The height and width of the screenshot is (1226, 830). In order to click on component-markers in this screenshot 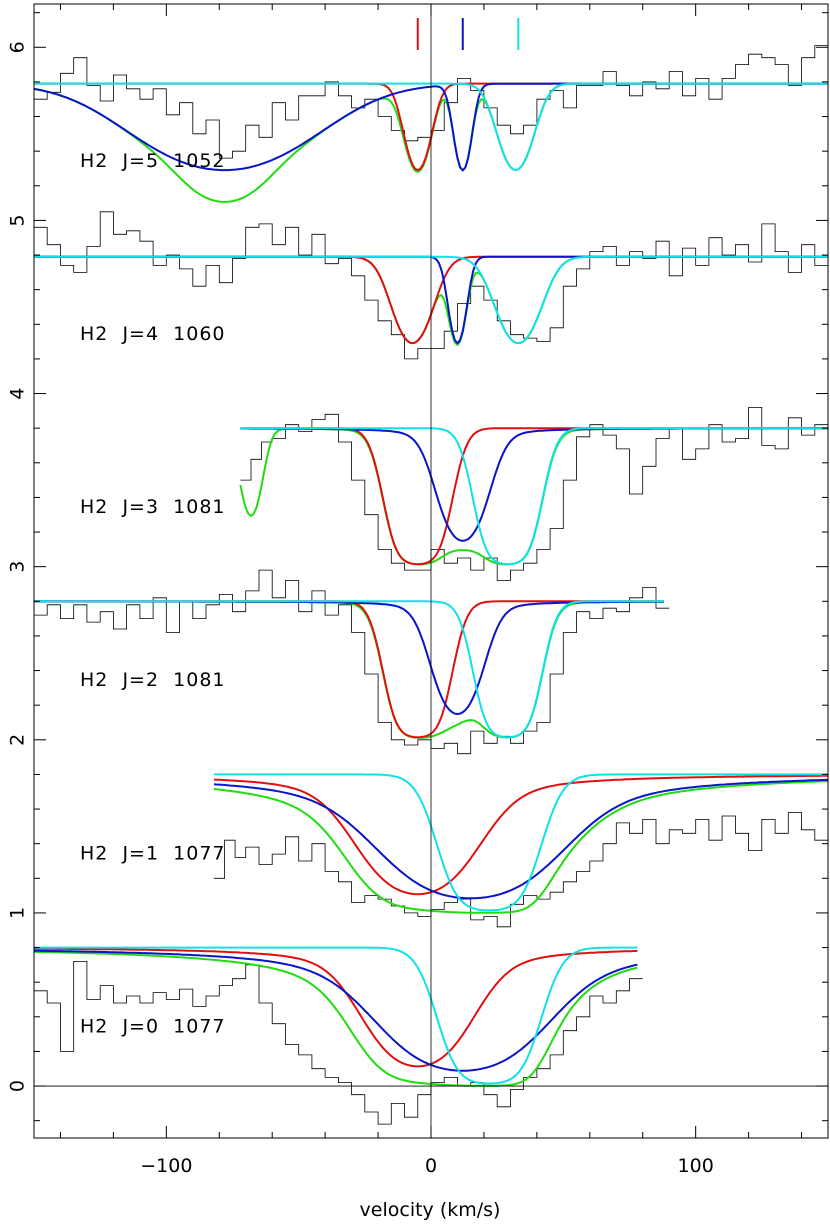, I will do `click(468, 34)`.